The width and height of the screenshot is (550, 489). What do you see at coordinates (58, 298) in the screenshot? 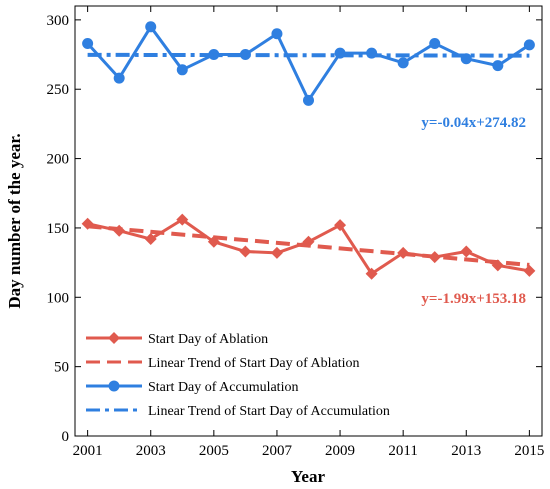
I see `y-tick-label: 100` at bounding box center [58, 298].